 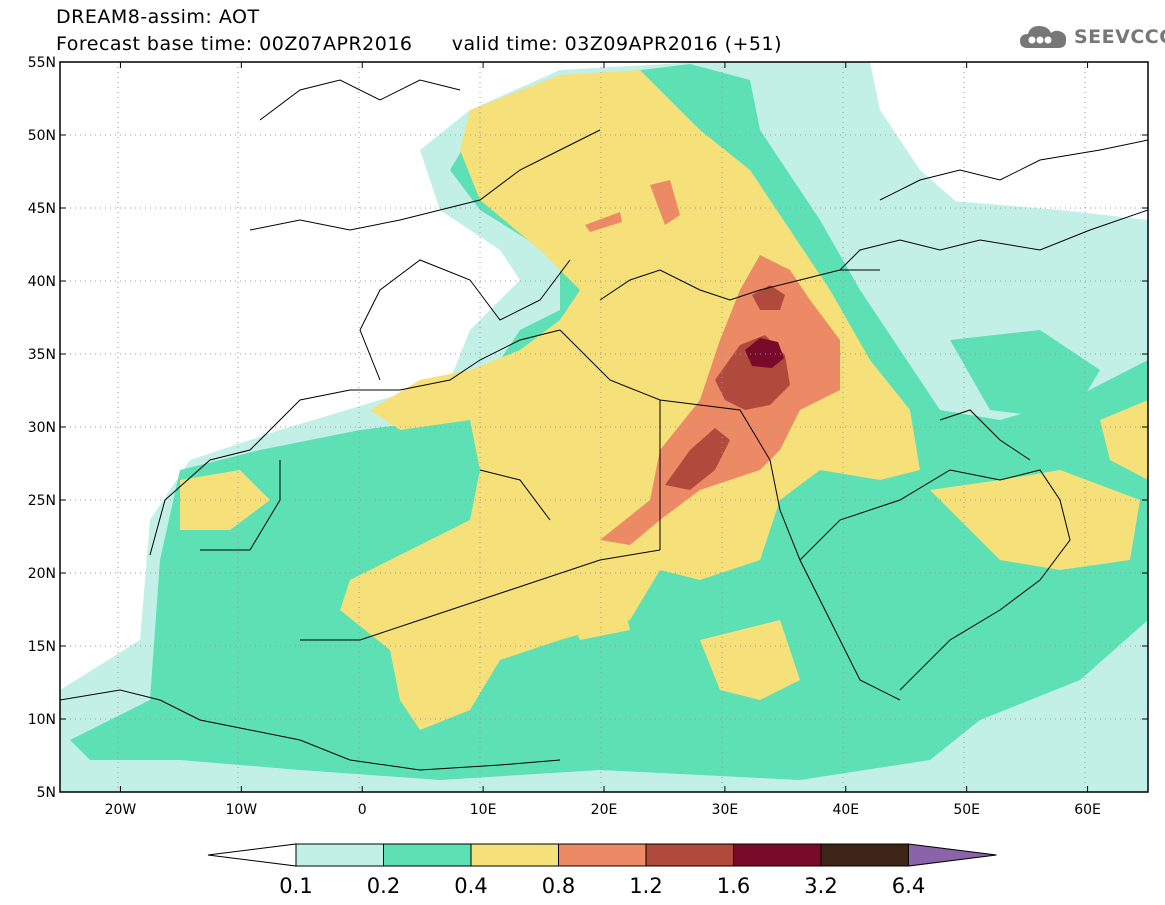 What do you see at coordinates (46, 793) in the screenshot?
I see `lat-label: 5N` at bounding box center [46, 793].